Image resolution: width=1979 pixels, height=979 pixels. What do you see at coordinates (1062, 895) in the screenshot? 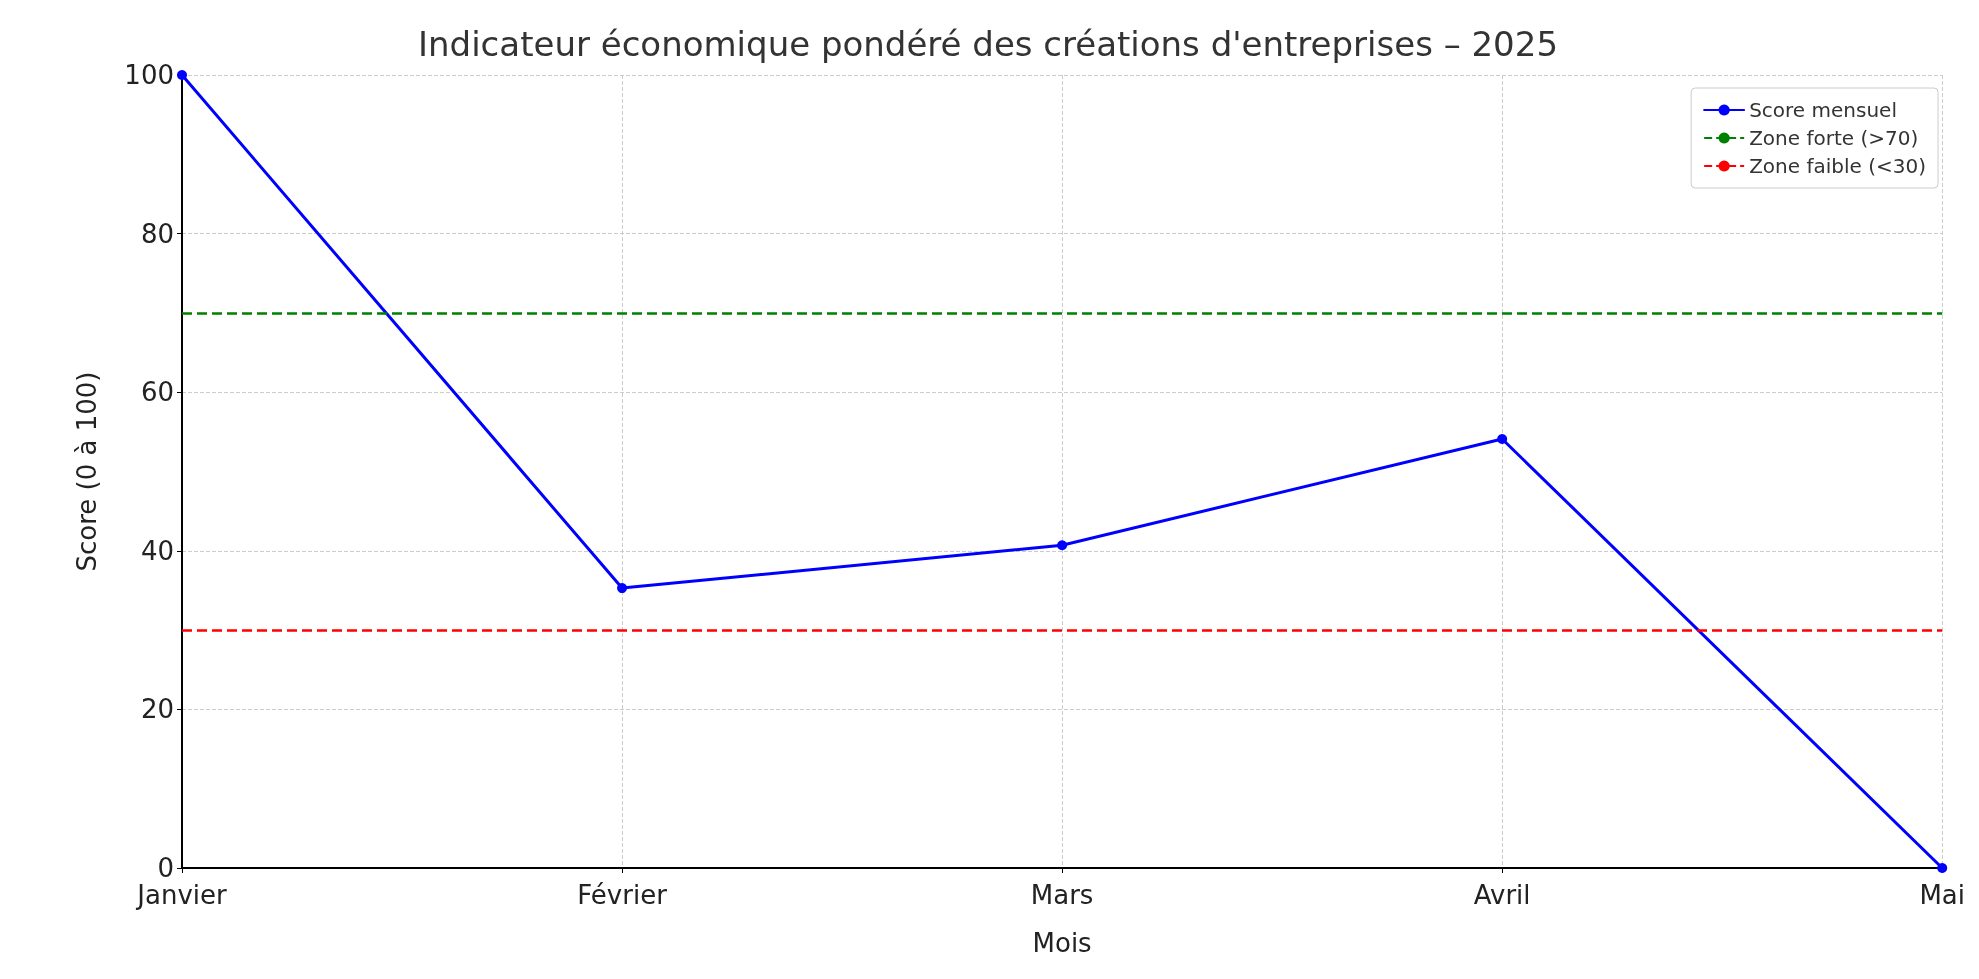
I see `x-tick-label: Mars` at bounding box center [1062, 895].